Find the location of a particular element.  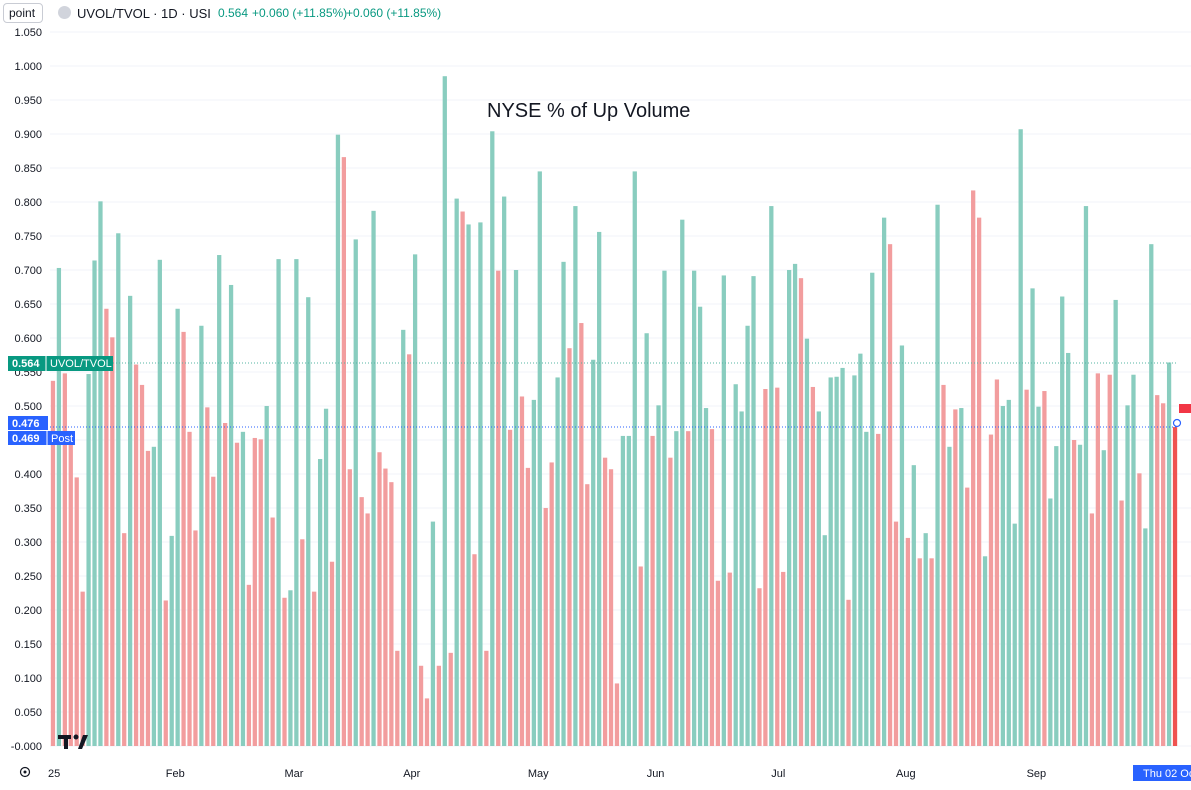

current-value-label: 0.564 UVOL/TVOL is located at coordinates (60, 363).